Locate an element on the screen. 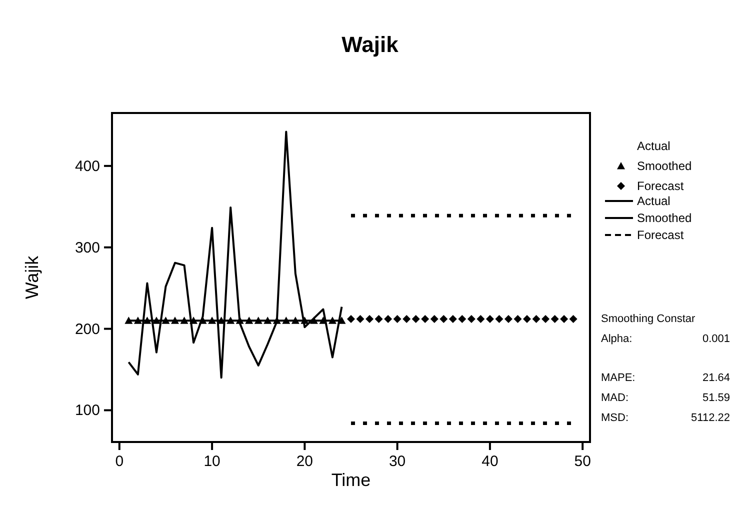 The image size is (736, 519). text: MSD: 5112.22 is located at coordinates (665, 418).